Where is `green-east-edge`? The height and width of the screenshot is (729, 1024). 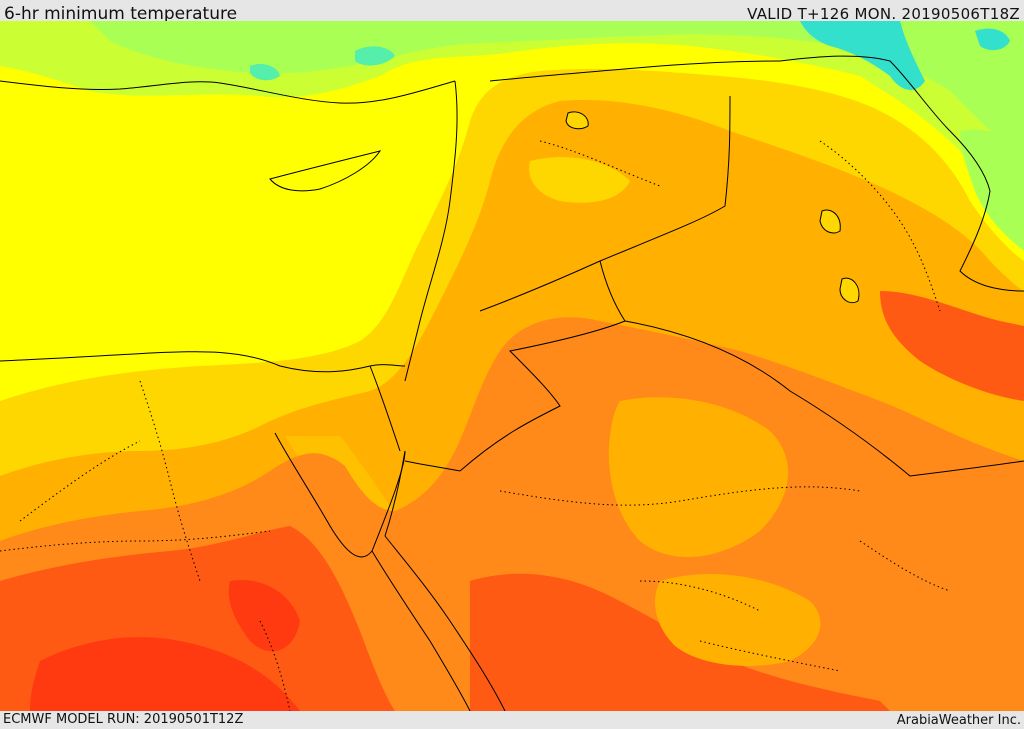 green-east-edge is located at coordinates (992, 190).